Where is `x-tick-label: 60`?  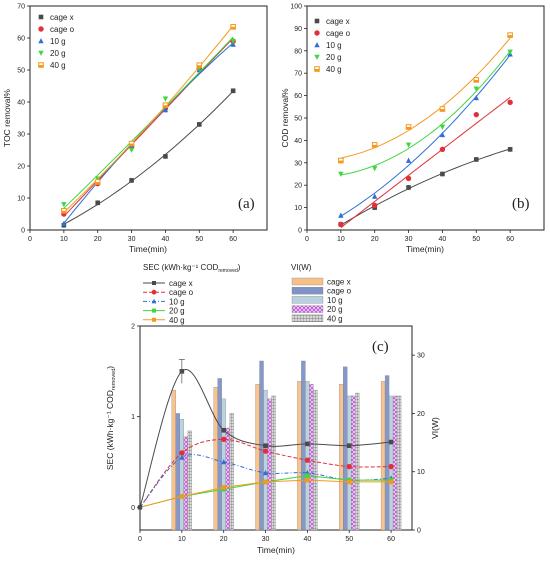
x-tick-label: 60 is located at coordinates (391, 539).